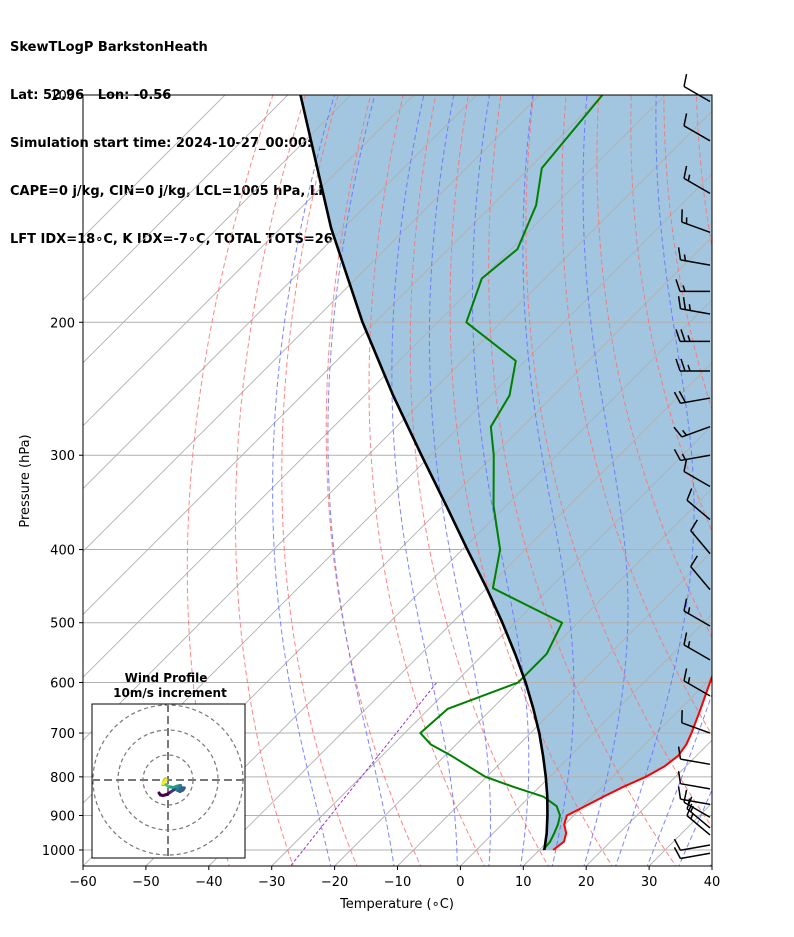 The image size is (794, 937). What do you see at coordinates (62, 456) in the screenshot?
I see `y-tick-label: 300` at bounding box center [62, 456].